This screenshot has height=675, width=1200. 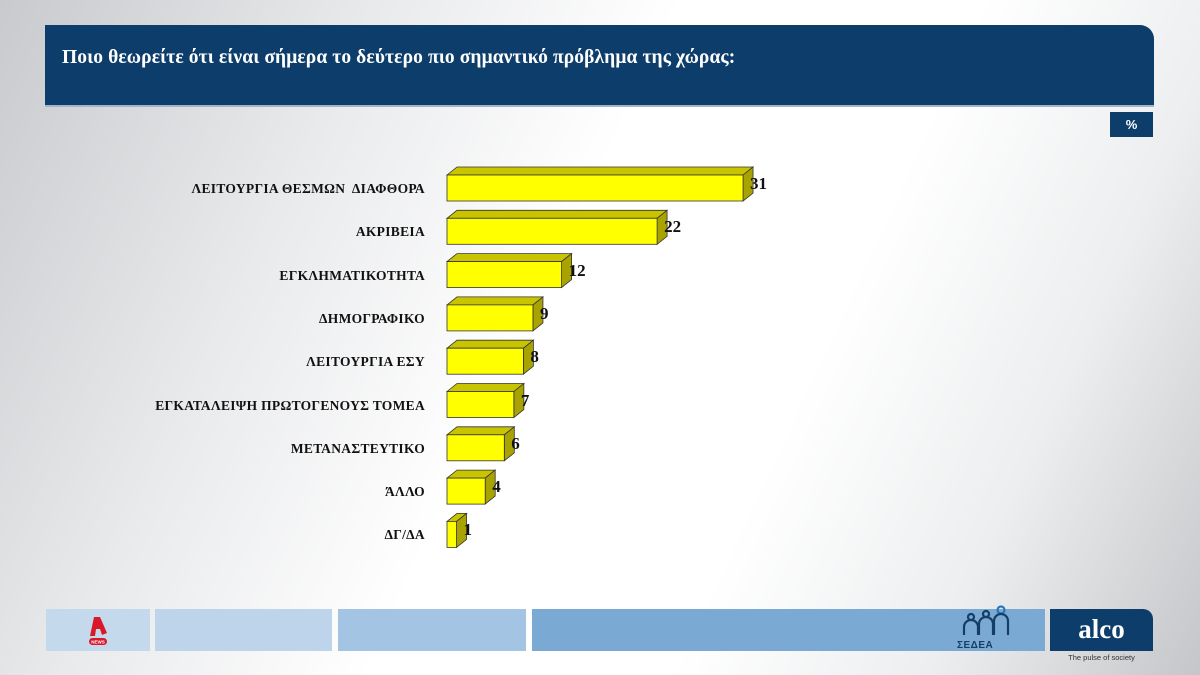 What do you see at coordinates (673, 227) in the screenshot?
I see `value-label: 22` at bounding box center [673, 227].